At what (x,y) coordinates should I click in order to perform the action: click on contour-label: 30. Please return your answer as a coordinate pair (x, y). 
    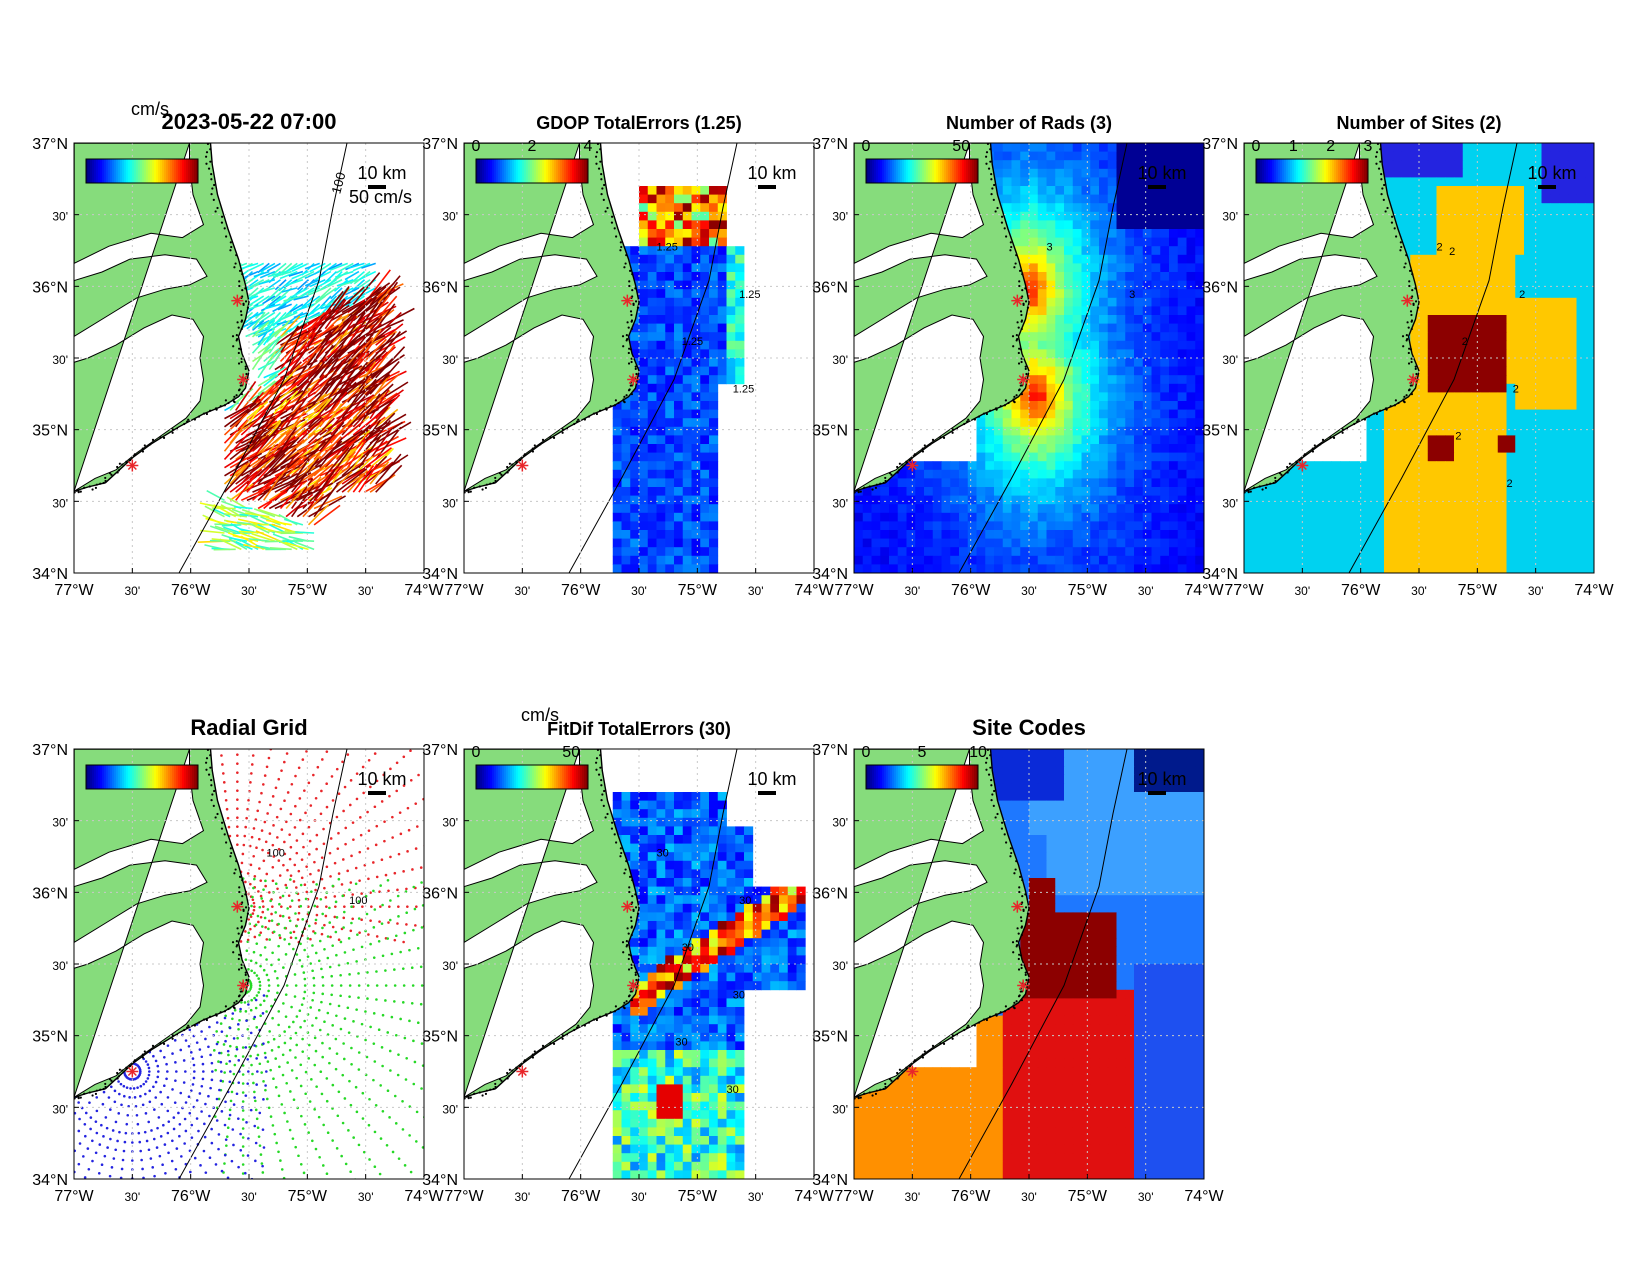
    Looking at the image, I should click on (688, 948).